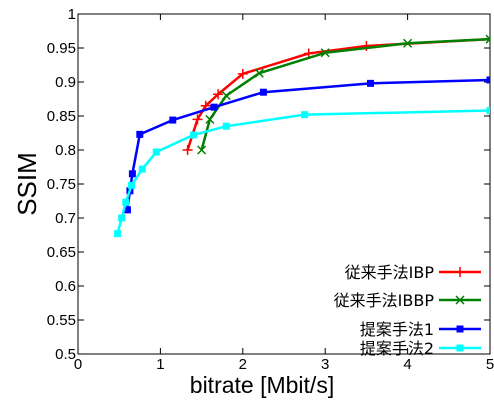  I want to click on y-tick-label: 0.9, so click(65, 82).